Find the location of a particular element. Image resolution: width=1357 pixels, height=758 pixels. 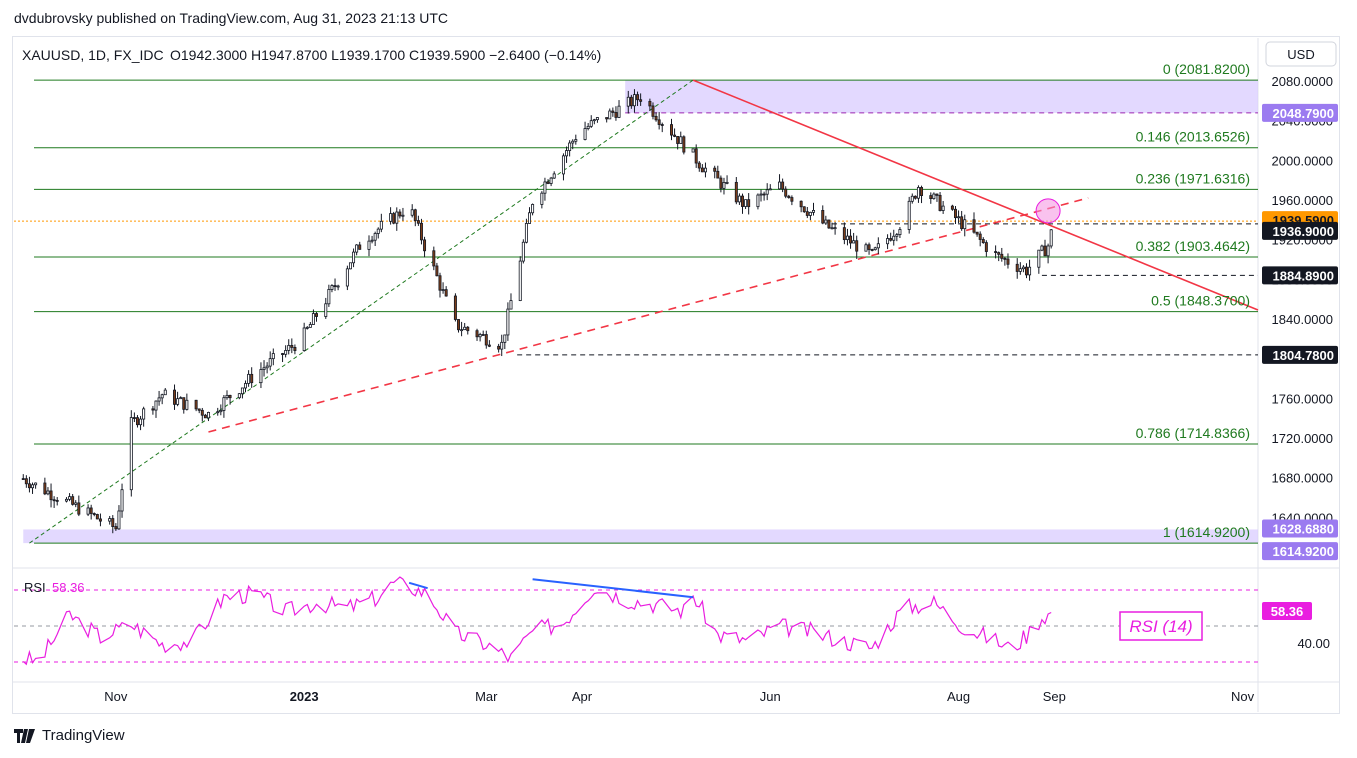

currency-button is located at coordinates (1301, 54).